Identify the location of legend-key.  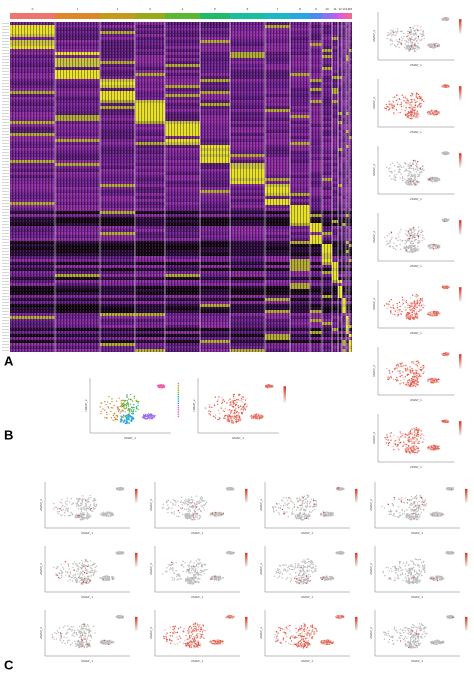
(178, 410).